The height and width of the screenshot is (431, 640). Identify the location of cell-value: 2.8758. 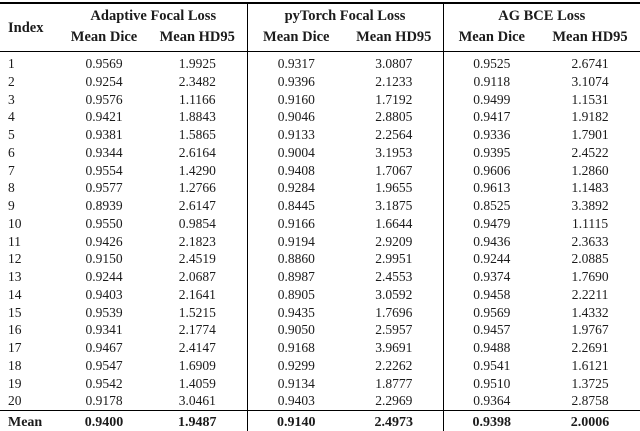
(590, 401).